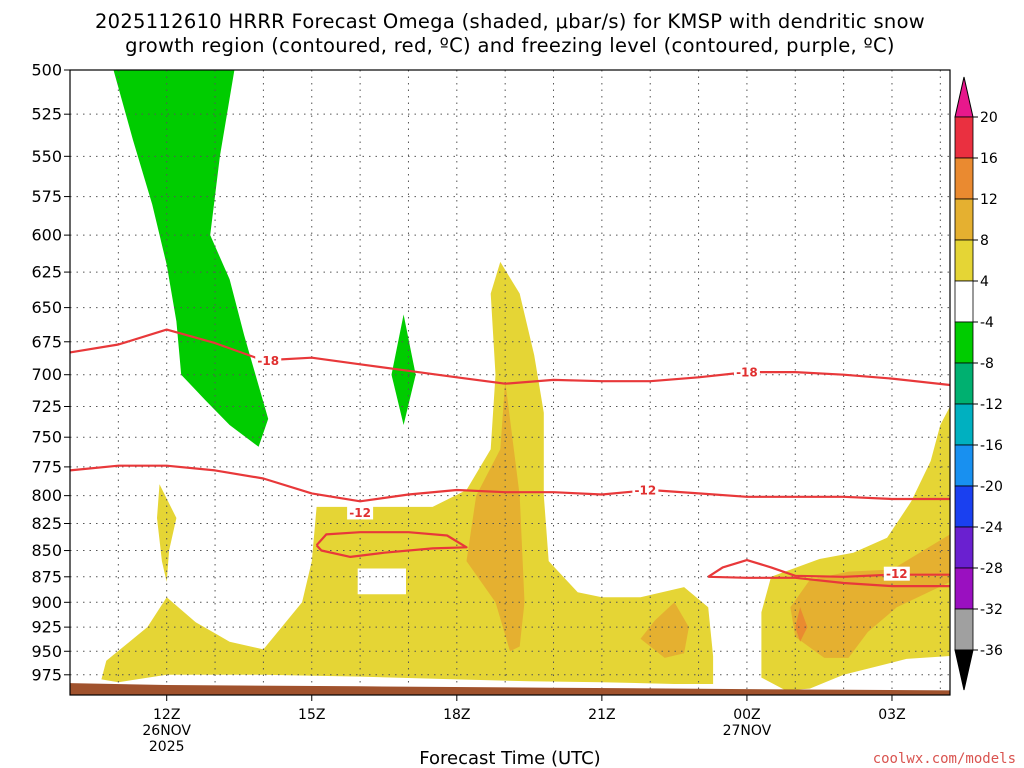 This screenshot has width=1024, height=768. Describe the element at coordinates (989, 200) in the screenshot. I see `colorbar-label-2: 12` at that location.